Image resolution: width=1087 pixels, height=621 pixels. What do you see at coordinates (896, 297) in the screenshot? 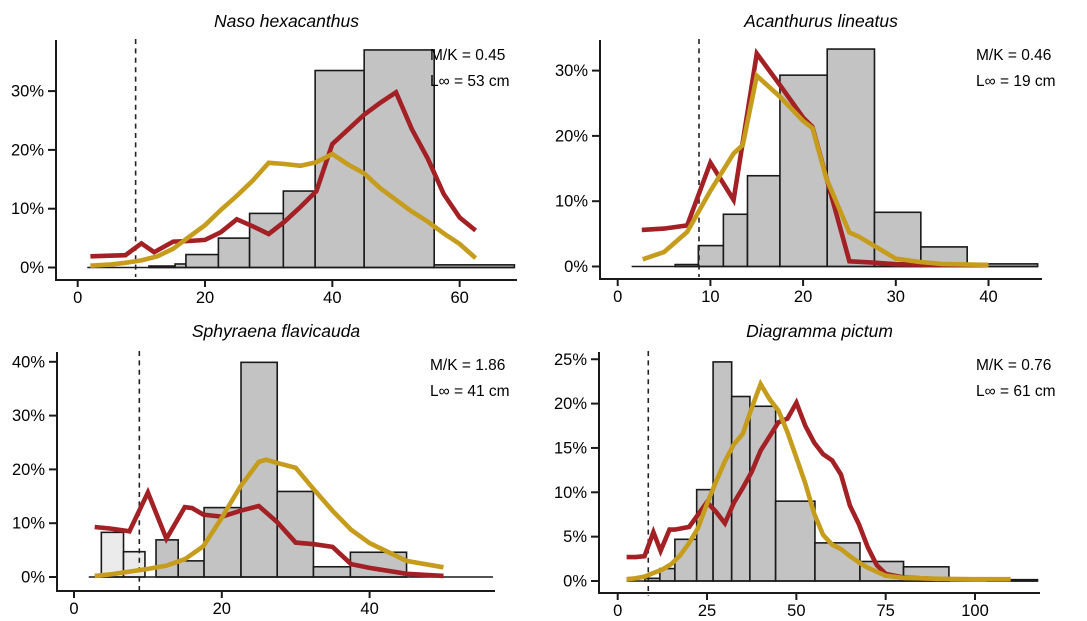
I see `x-tick-label: 30` at bounding box center [896, 297].